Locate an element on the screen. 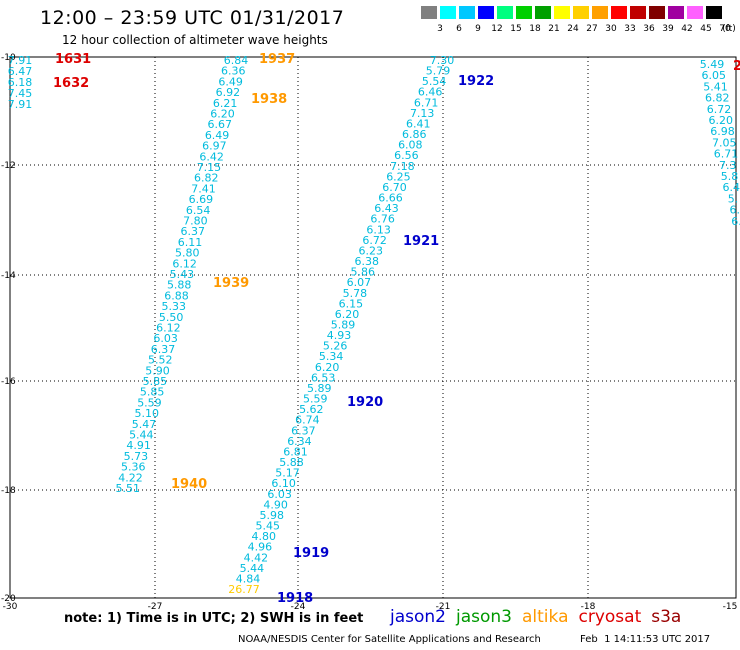 This screenshot has height=650, width=740. pass-number-label: 1939 is located at coordinates (231, 283).